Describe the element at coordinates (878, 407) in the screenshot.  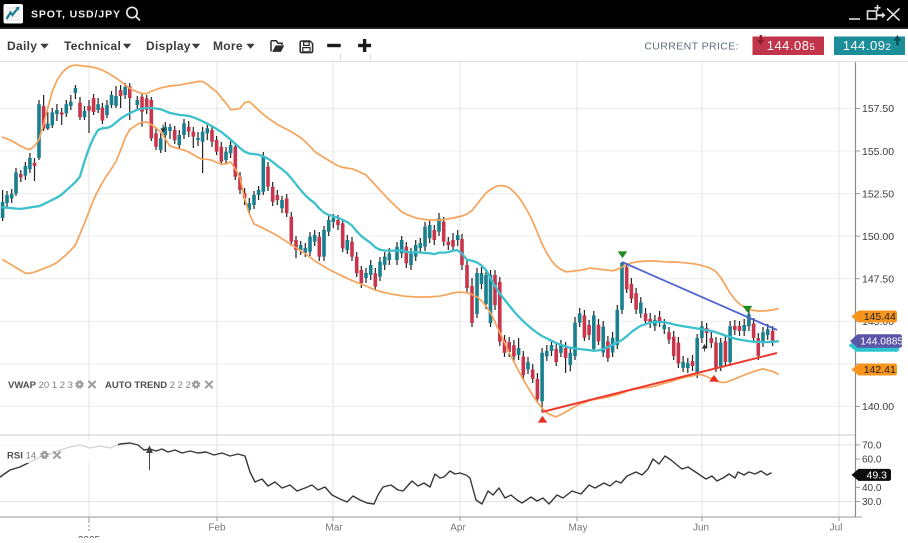
I see `svg-text: 140.00` at that location.